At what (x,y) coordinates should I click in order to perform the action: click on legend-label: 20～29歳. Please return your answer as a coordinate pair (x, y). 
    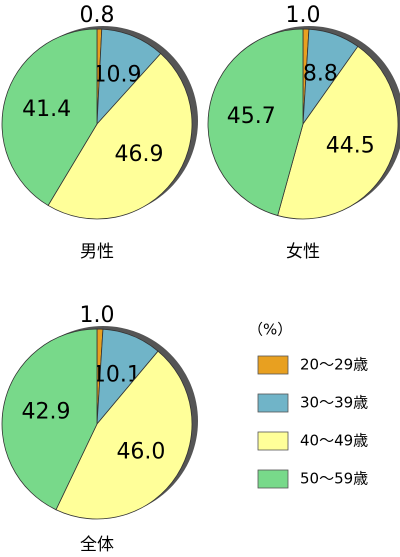
    Looking at the image, I should click on (334, 365).